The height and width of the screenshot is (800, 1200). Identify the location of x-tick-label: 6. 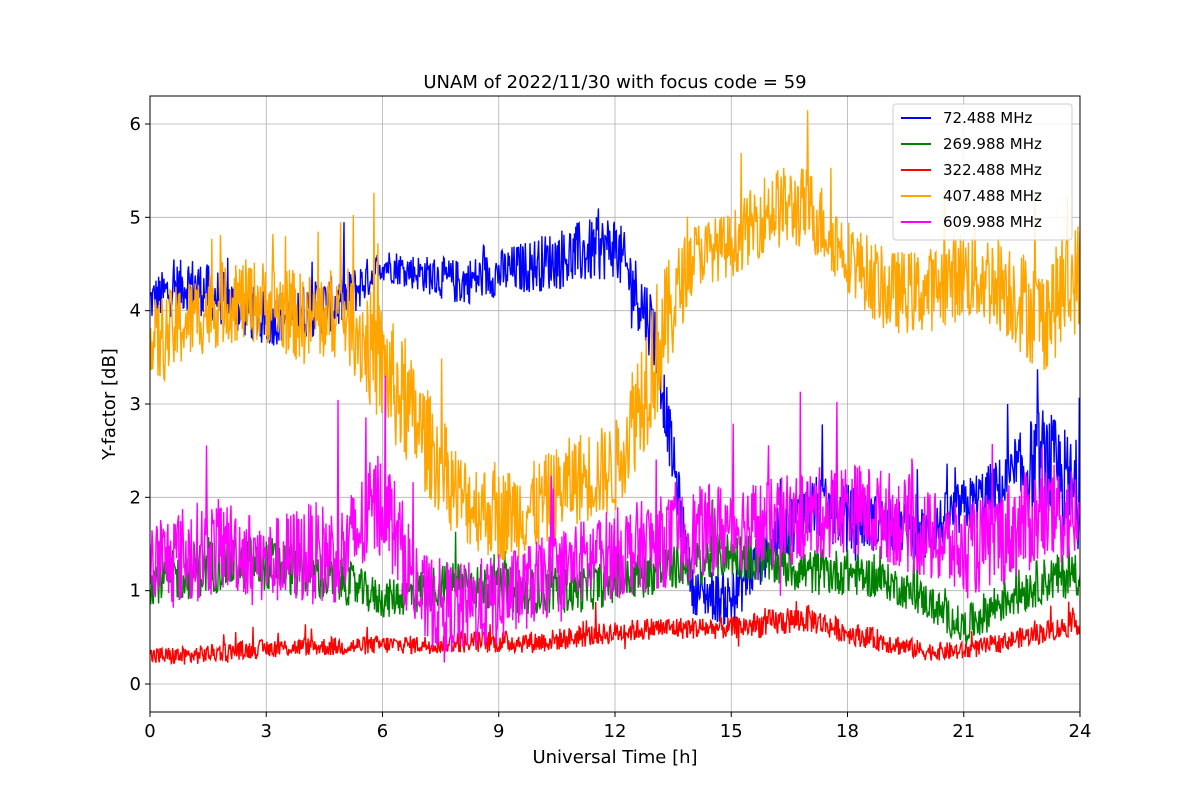
(382, 731).